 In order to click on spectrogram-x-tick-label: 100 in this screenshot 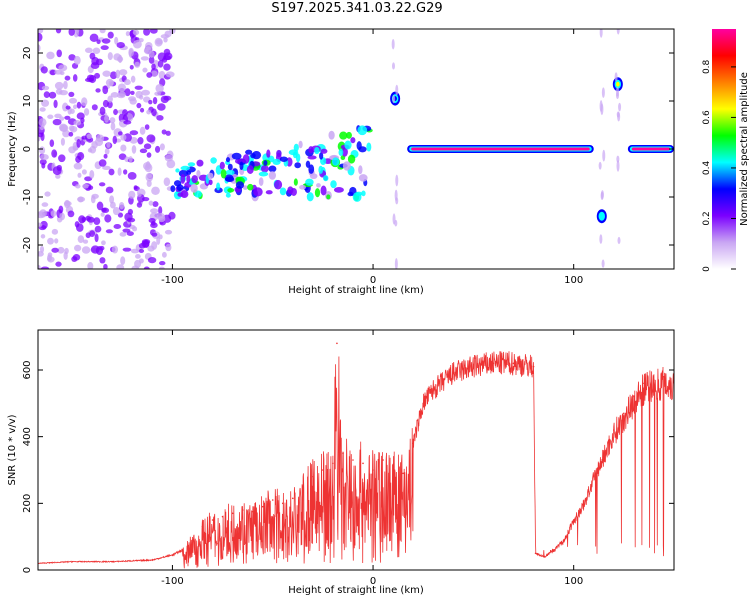, I will do `click(573, 280)`.